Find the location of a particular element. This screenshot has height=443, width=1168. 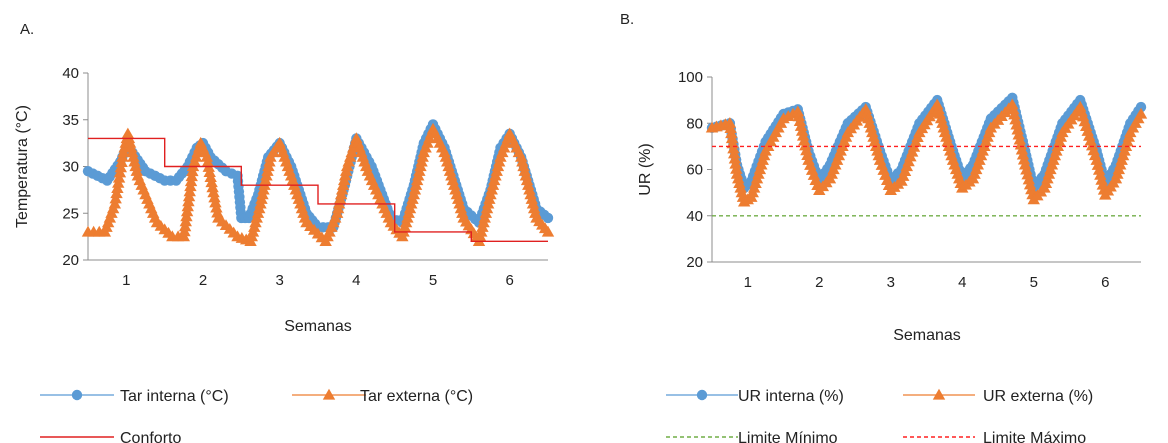

y-axis-title: Temperatura (°C) is located at coordinates (22, 166).